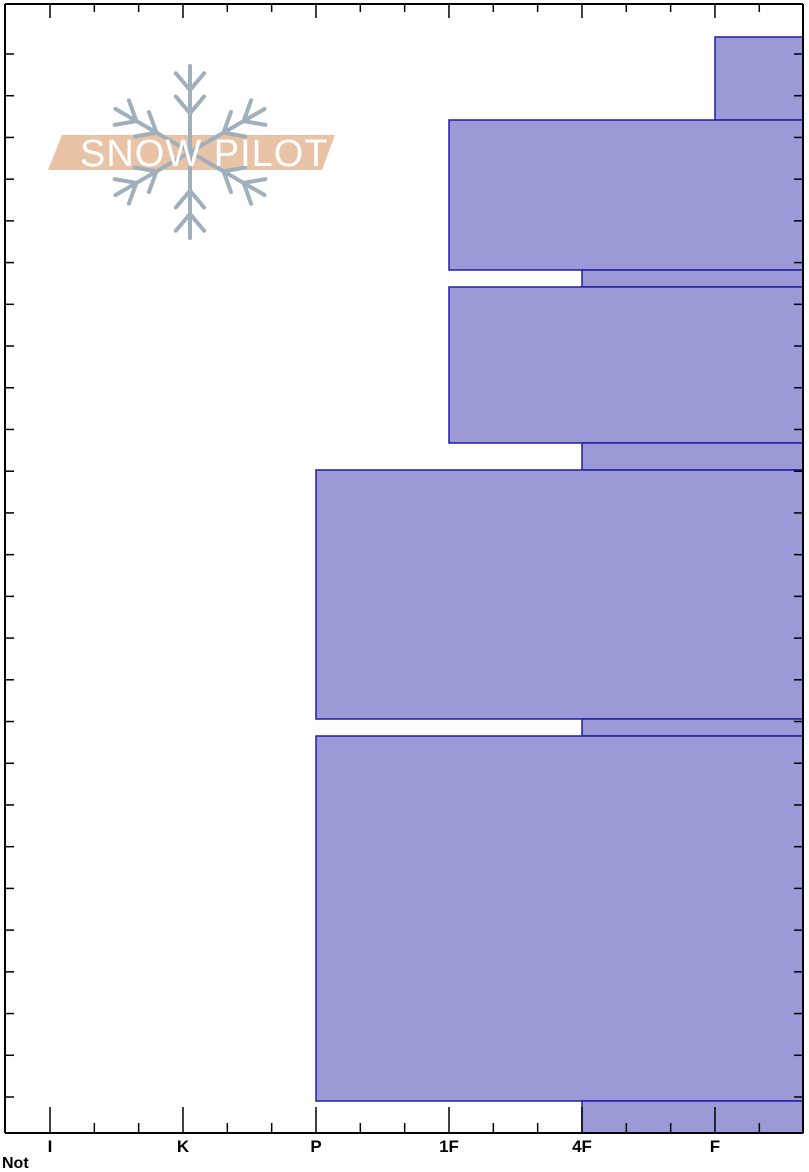 Image resolution: width=809 pixels, height=1172 pixels. Describe the element at coordinates (204, 154) in the screenshot. I see `logo-text: SNOW PILOT` at that location.